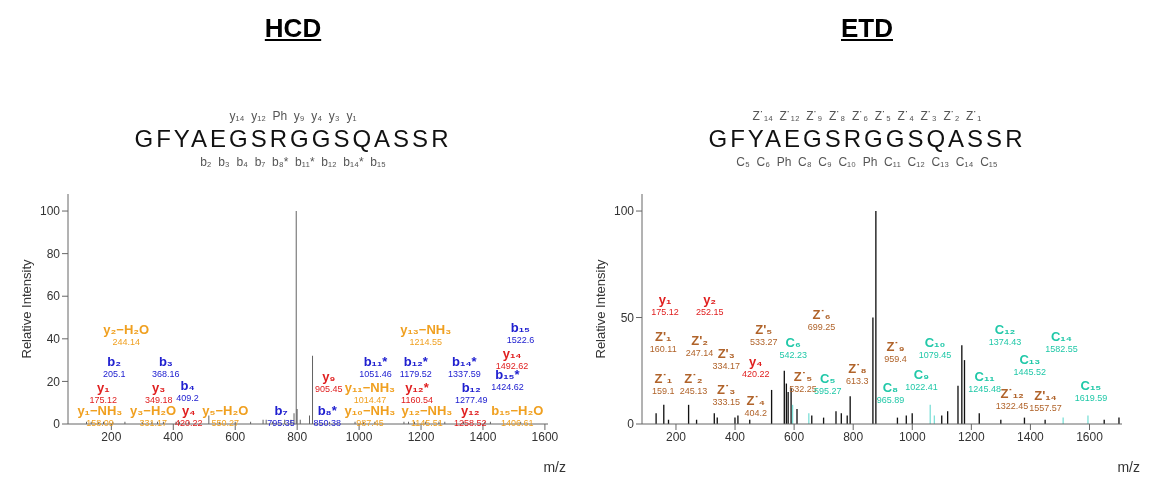  Describe the element at coordinates (755, 405) in the screenshot. I see `annotation: Z˙₄ 404.2` at that location.